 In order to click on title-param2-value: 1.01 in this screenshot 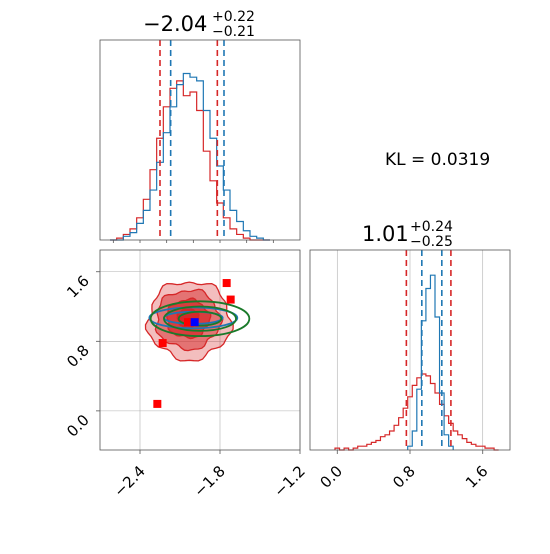, I will do `click(385, 234)`.